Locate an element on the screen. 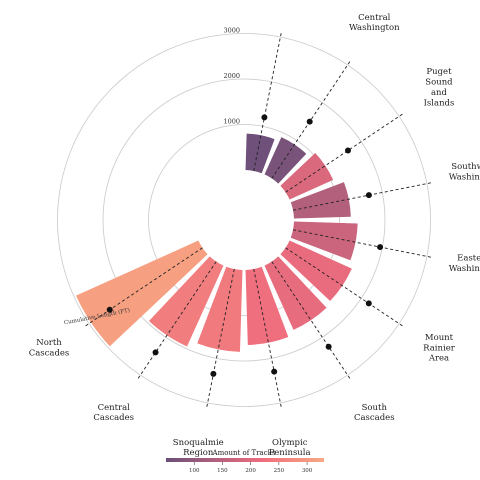 The height and width of the screenshot is (480, 480). radial-ticks: 1000 2000 3000 is located at coordinates (231, 76).